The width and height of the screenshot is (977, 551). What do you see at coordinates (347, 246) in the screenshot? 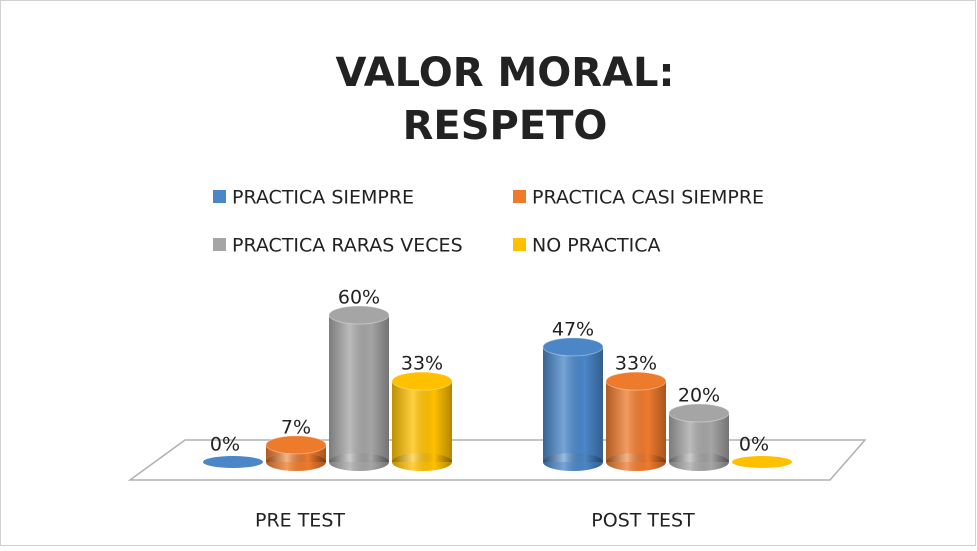
I see `legend-label: PRACTICA RARAS VECES` at bounding box center [347, 246].